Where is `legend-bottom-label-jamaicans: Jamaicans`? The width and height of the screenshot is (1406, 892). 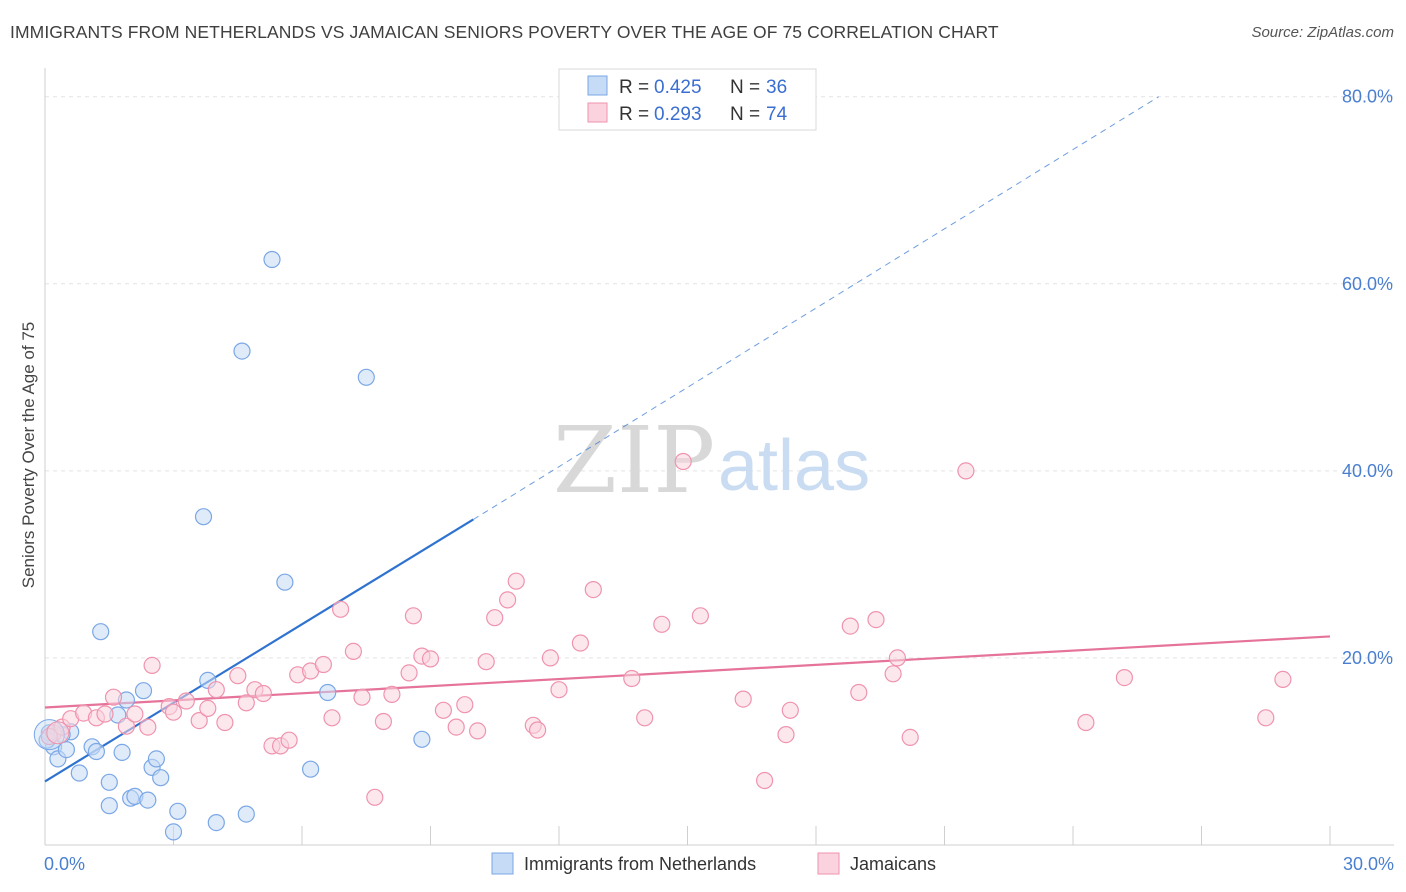
legend-bottom-label-jamaicans: Jamaicans is located at coordinates (893, 864).